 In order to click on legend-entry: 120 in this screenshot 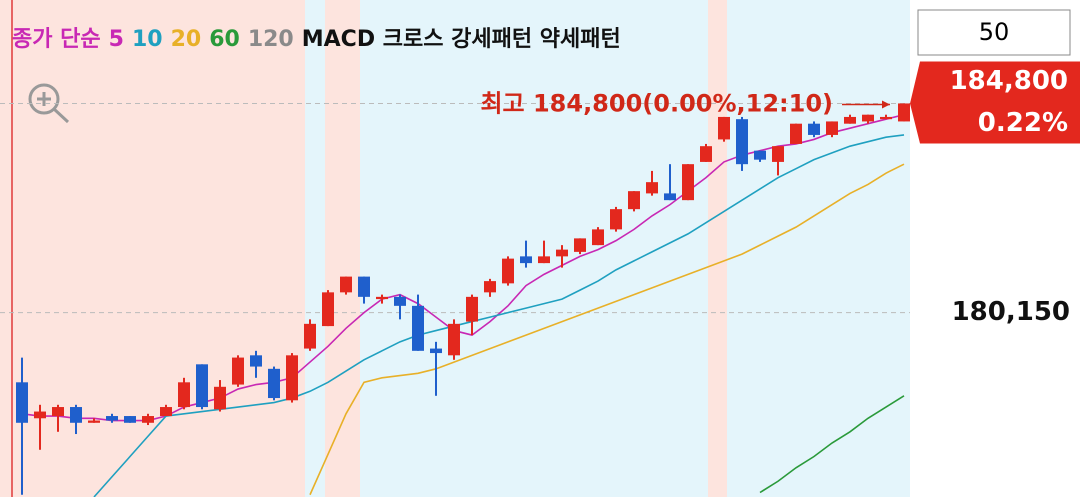, I will do `click(271, 39)`.